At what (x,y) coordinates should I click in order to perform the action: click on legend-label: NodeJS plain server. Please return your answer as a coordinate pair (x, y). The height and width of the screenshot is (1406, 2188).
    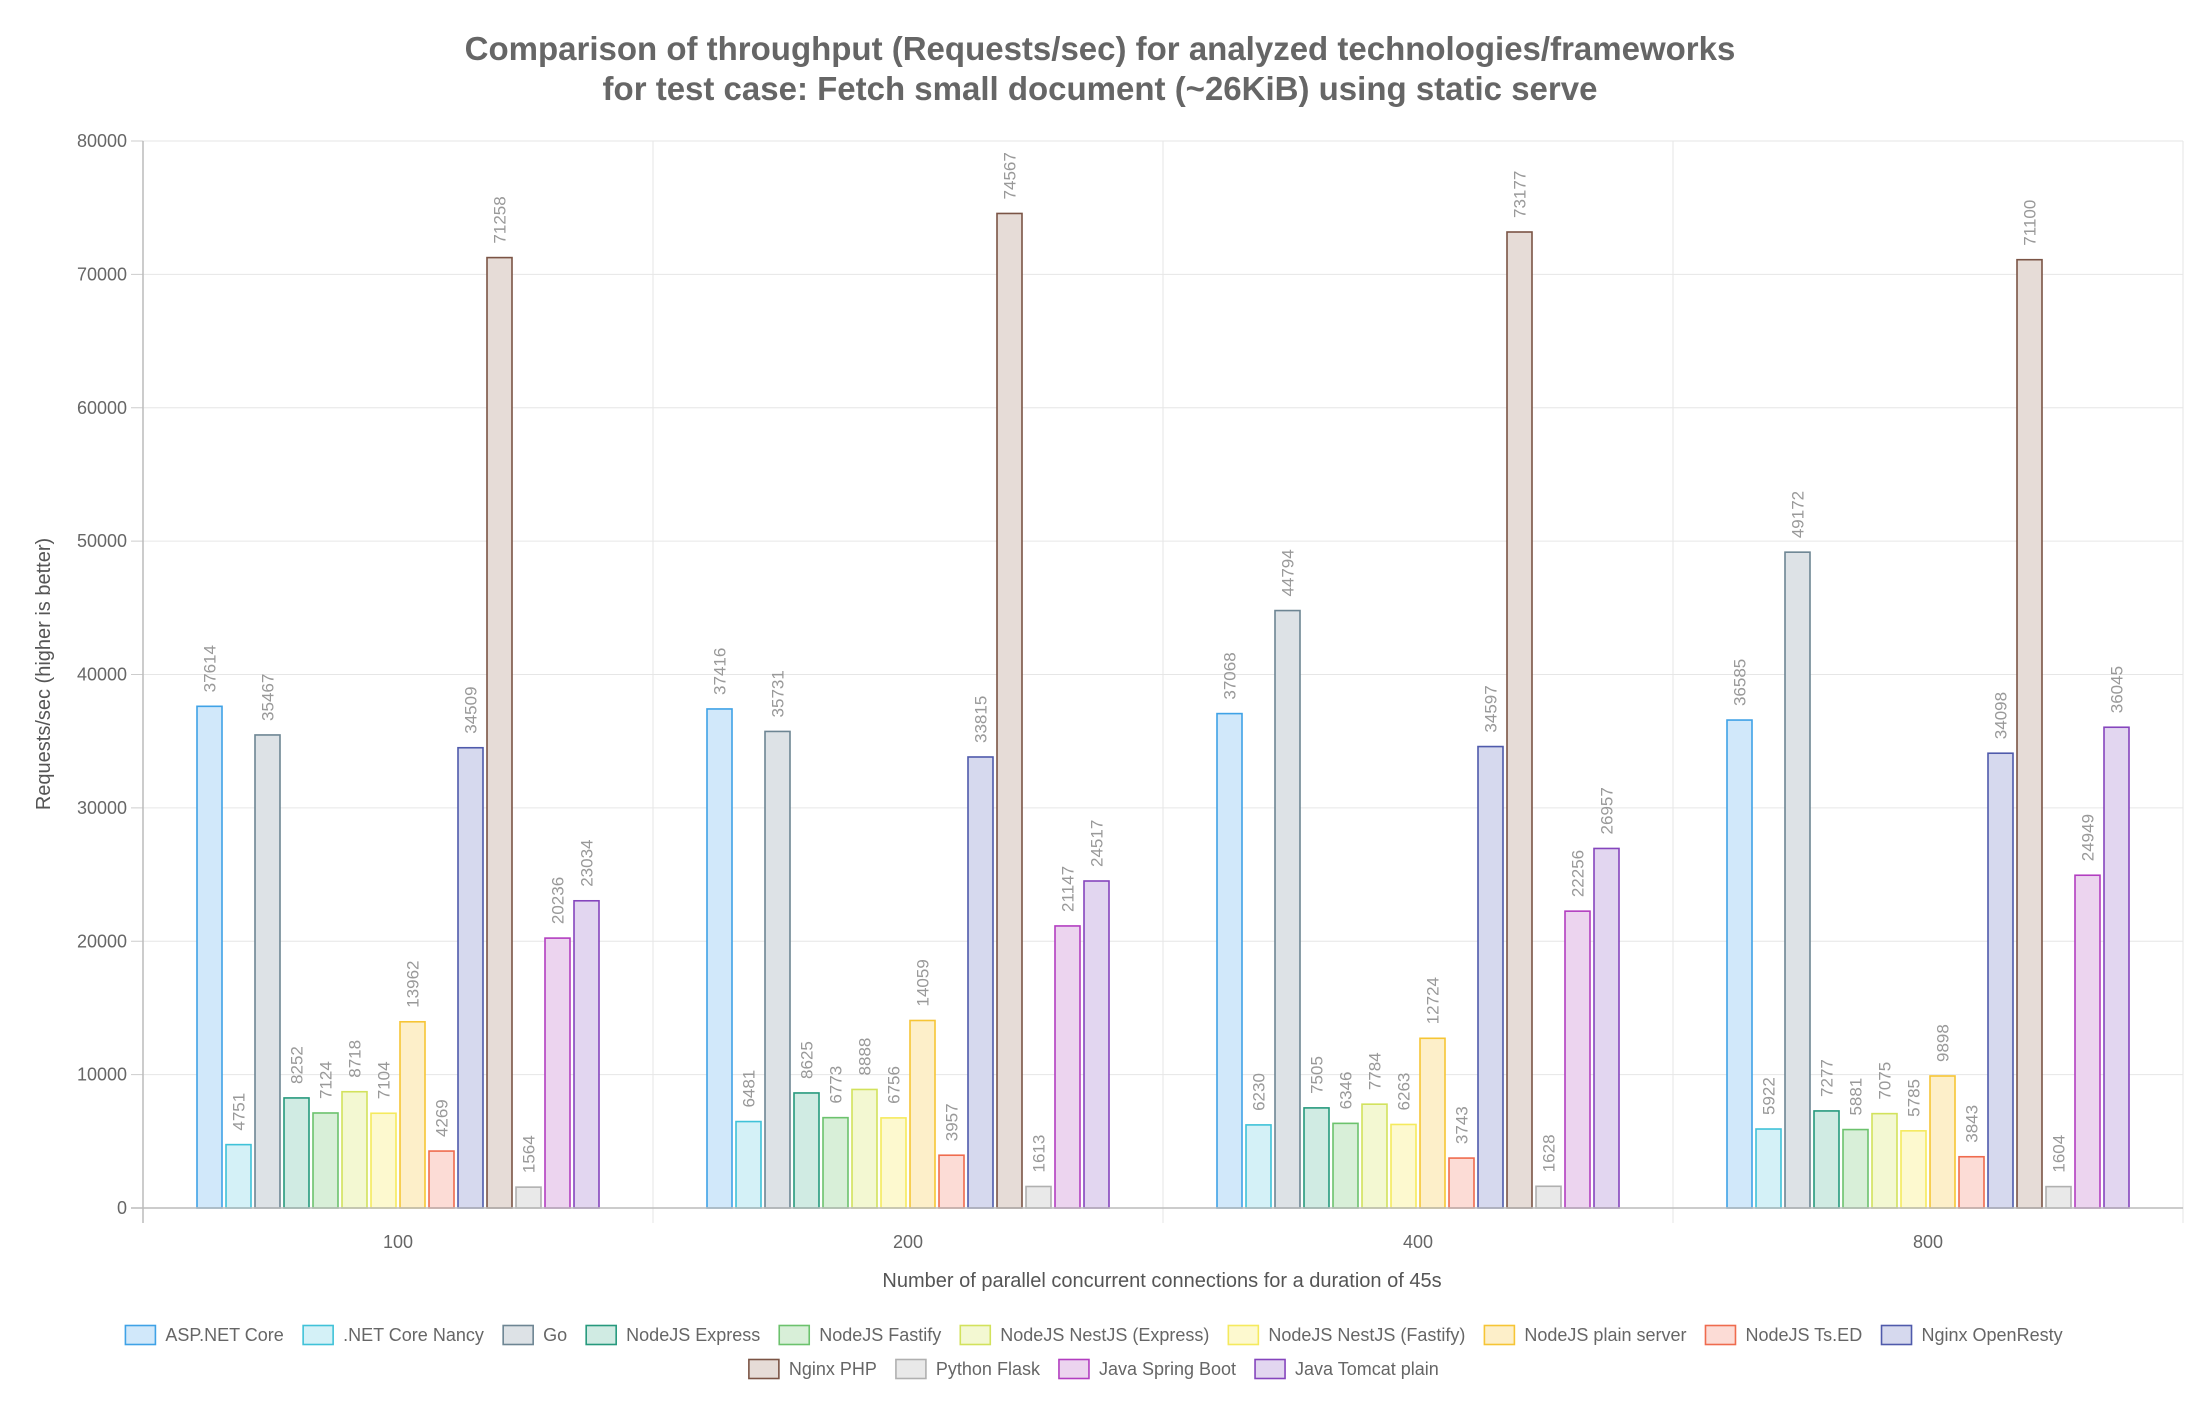
    Looking at the image, I should click on (1605, 1335).